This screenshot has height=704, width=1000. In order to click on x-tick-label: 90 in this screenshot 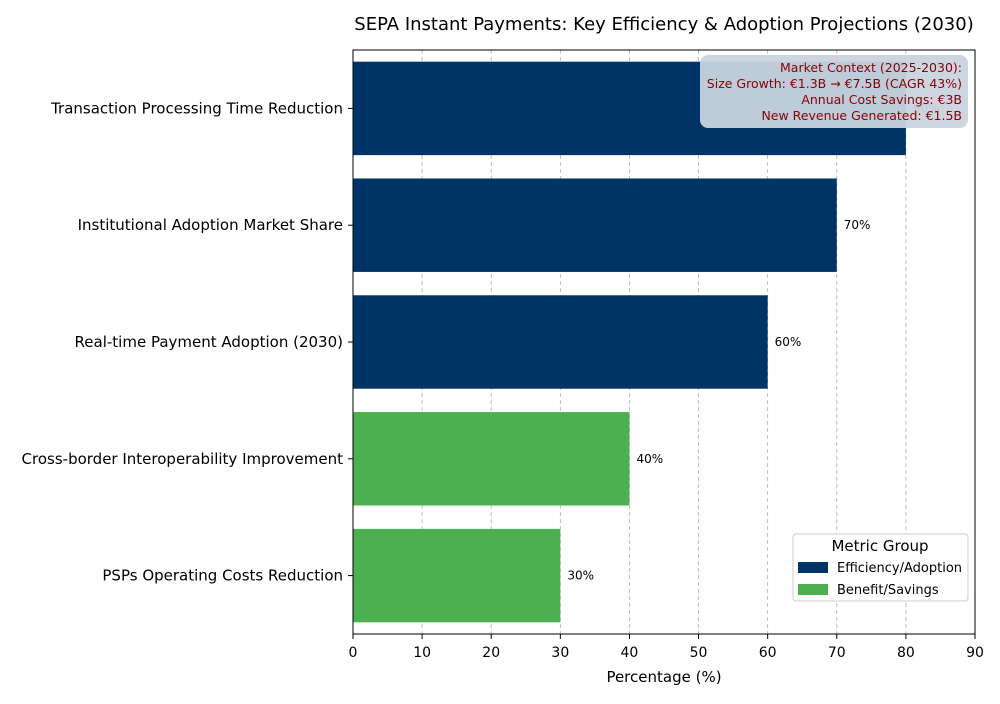, I will do `click(975, 653)`.